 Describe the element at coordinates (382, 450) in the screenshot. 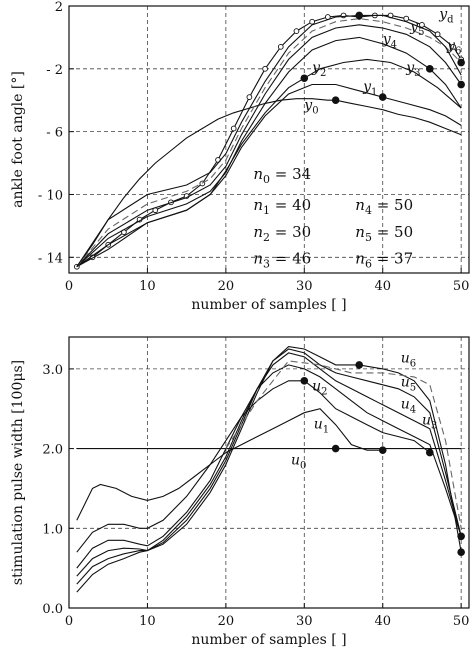

I see `marker-u1` at that location.